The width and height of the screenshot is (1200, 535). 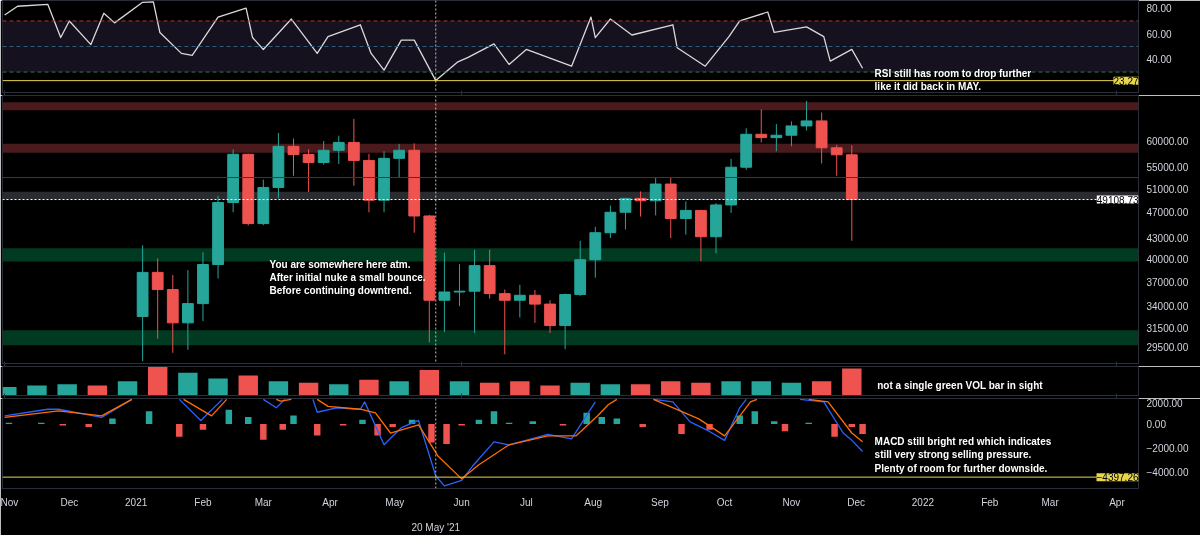 I want to click on y-tick-label: 40000.00, so click(x=1167, y=260).